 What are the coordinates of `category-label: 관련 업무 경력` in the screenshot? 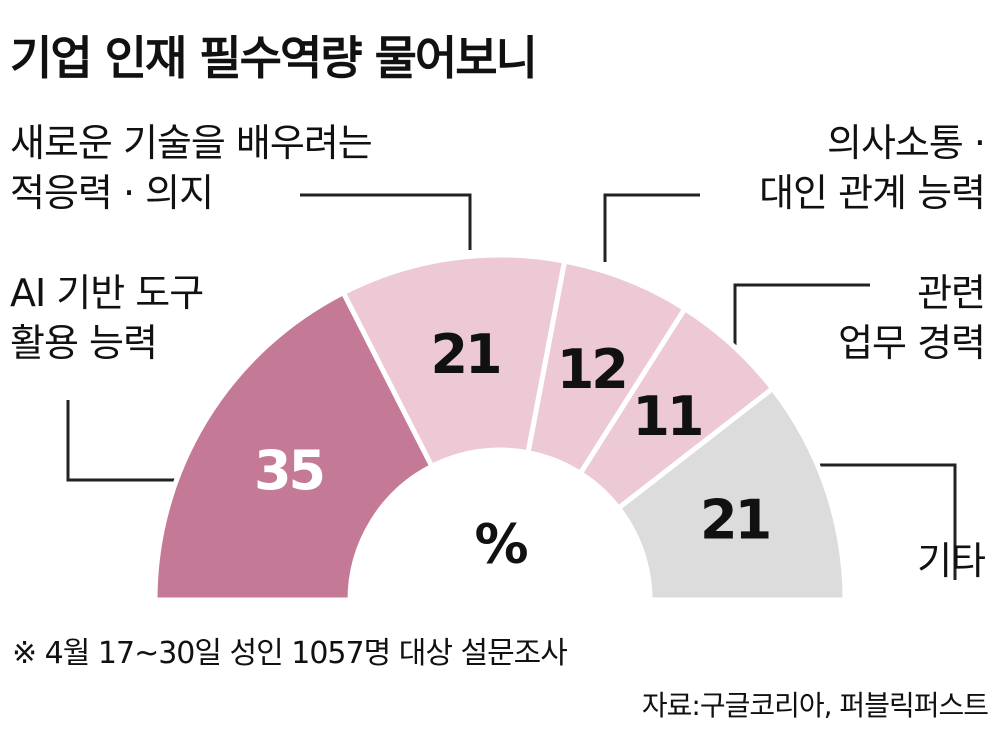 It's located at (912, 318).